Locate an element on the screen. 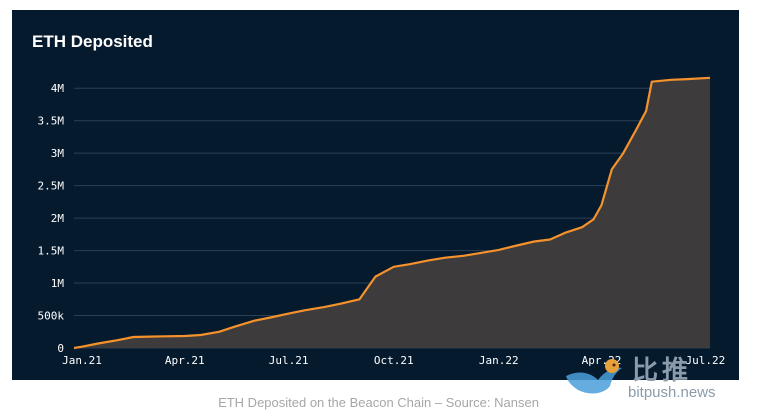 The width and height of the screenshot is (757, 420). y-tick-label: 4M is located at coordinates (58, 88).